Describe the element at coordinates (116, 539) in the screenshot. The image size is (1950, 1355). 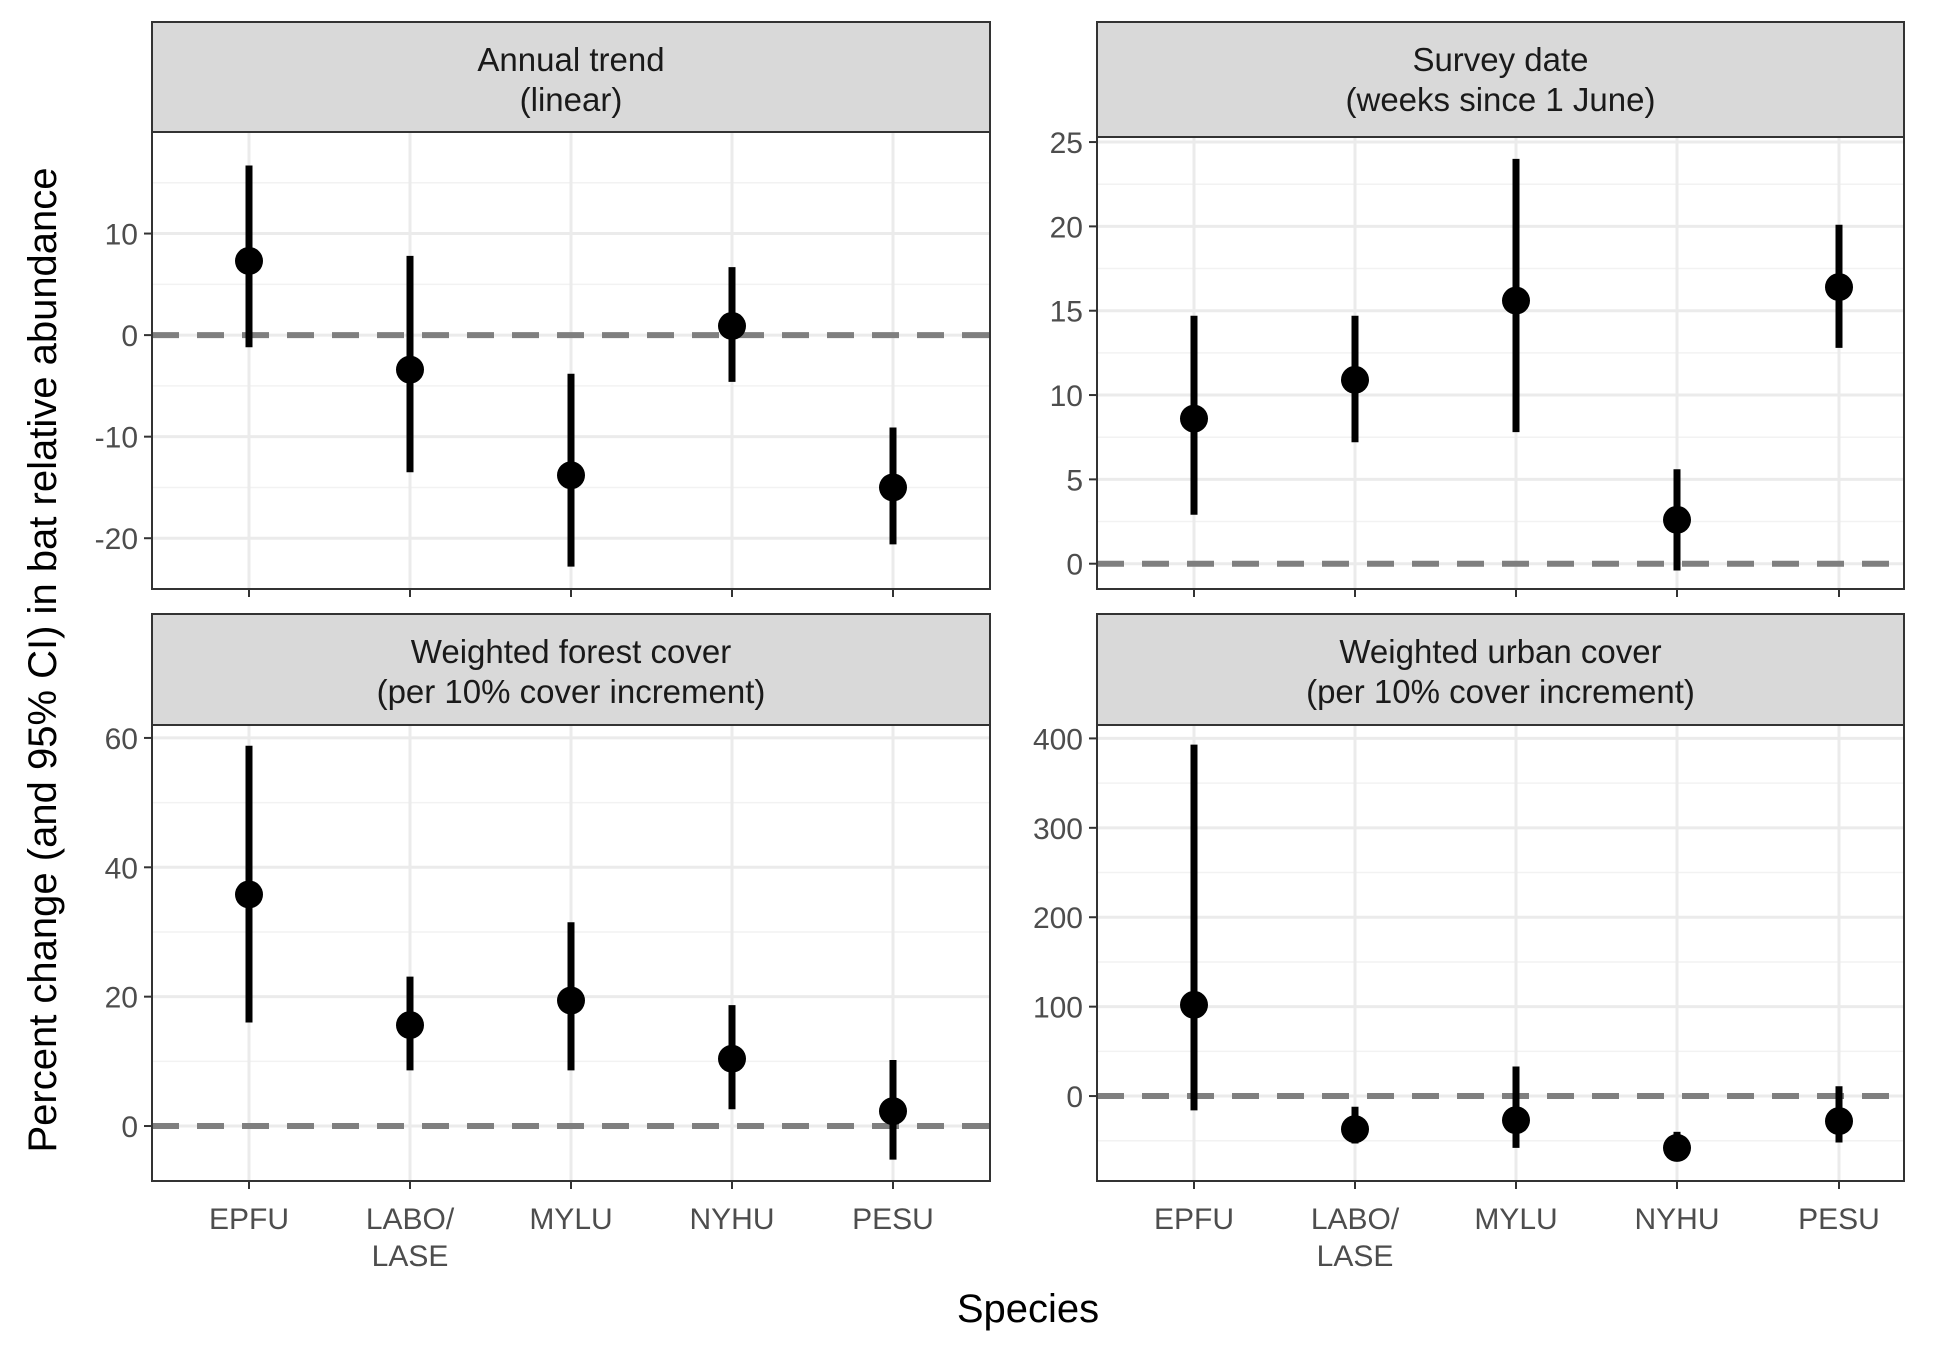
I see `y-tick-label: -20` at that location.